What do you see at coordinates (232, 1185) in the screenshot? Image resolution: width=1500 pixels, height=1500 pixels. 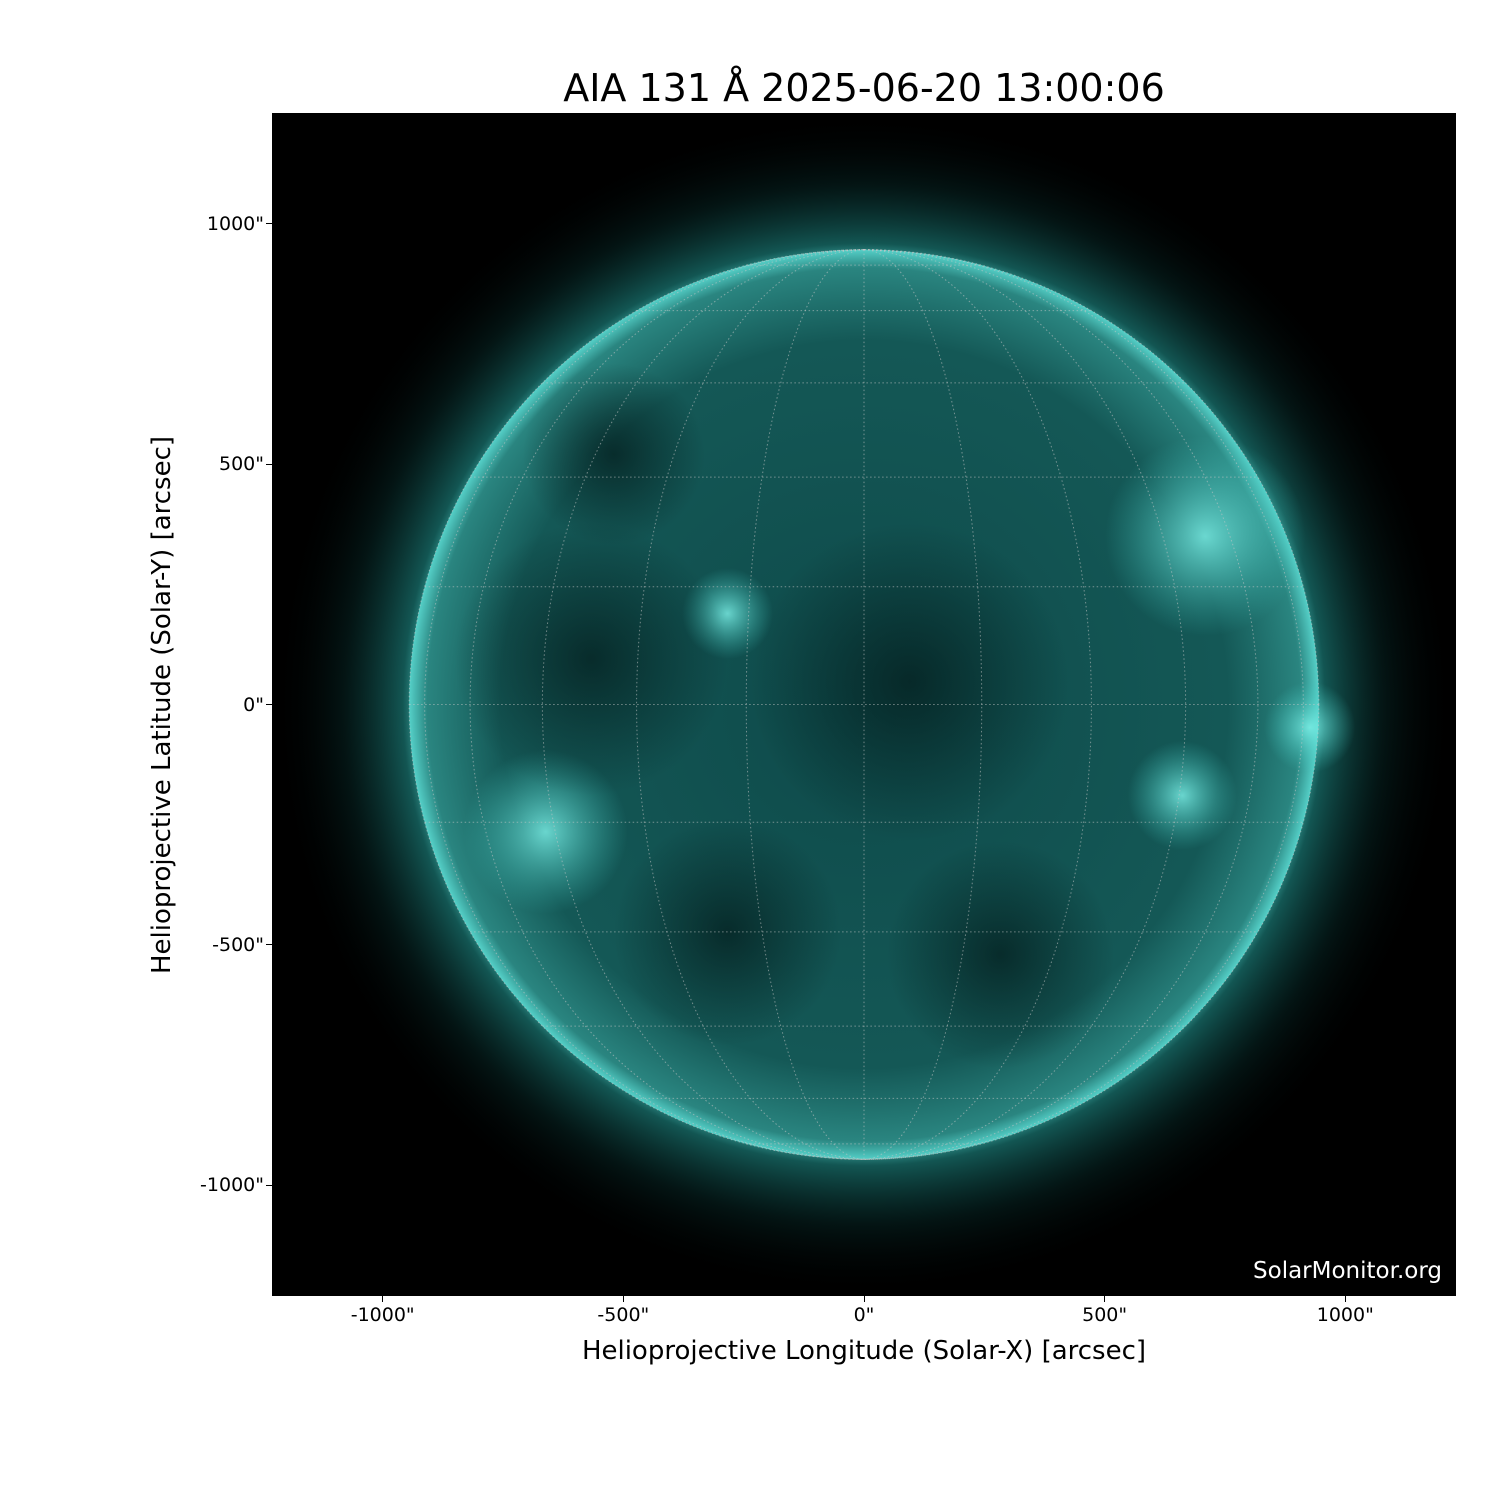 I see `y-tick-label: -1000"` at bounding box center [232, 1185].